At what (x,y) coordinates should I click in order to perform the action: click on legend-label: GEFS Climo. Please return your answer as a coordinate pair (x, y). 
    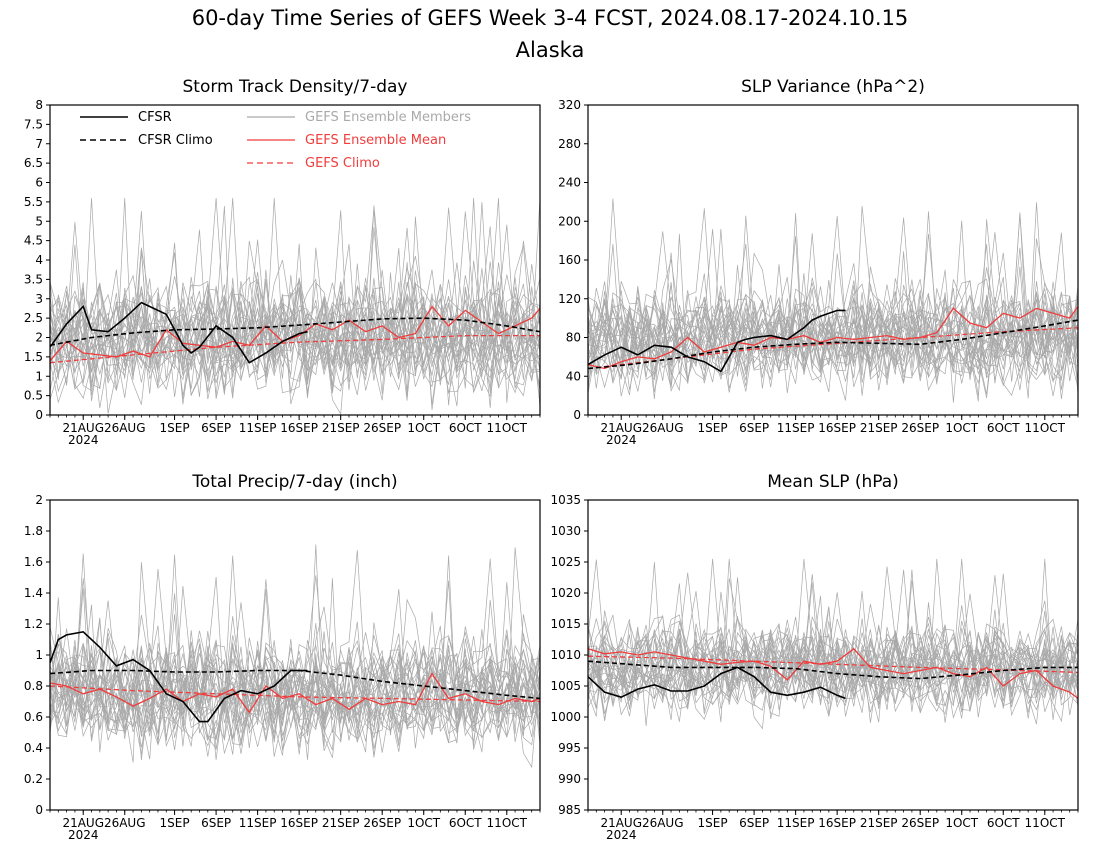
    Looking at the image, I should click on (342, 163).